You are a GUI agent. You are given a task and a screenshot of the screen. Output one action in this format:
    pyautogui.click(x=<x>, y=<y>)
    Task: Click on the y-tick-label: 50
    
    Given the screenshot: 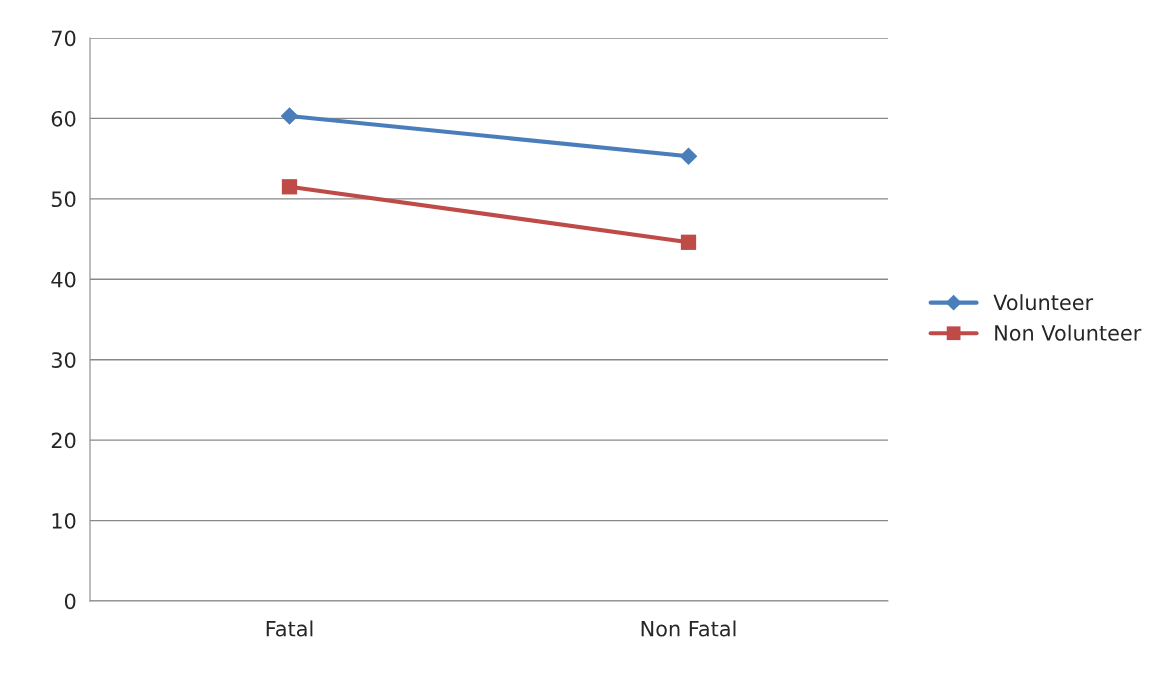 What is the action you would take?
    pyautogui.click(x=63, y=199)
    